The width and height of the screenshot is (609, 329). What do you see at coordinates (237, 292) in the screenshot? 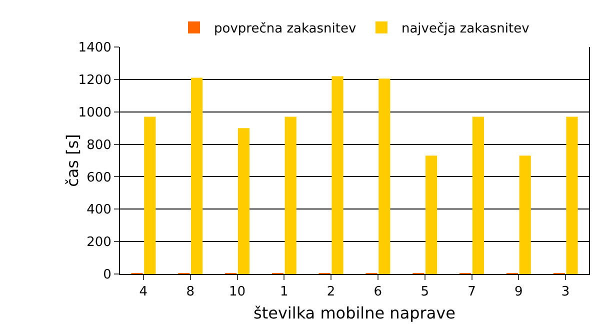
I see `x-tick-label: 10` at bounding box center [237, 292].